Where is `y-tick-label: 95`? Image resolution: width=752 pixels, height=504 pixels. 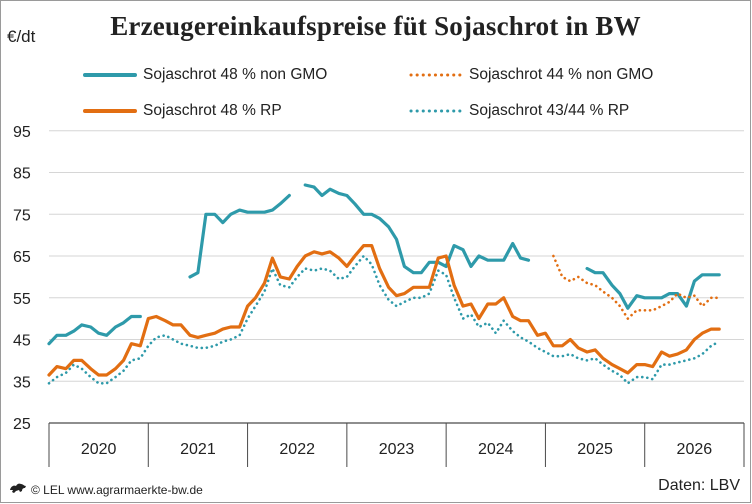
y-tick-label: 95 is located at coordinates (22, 132).